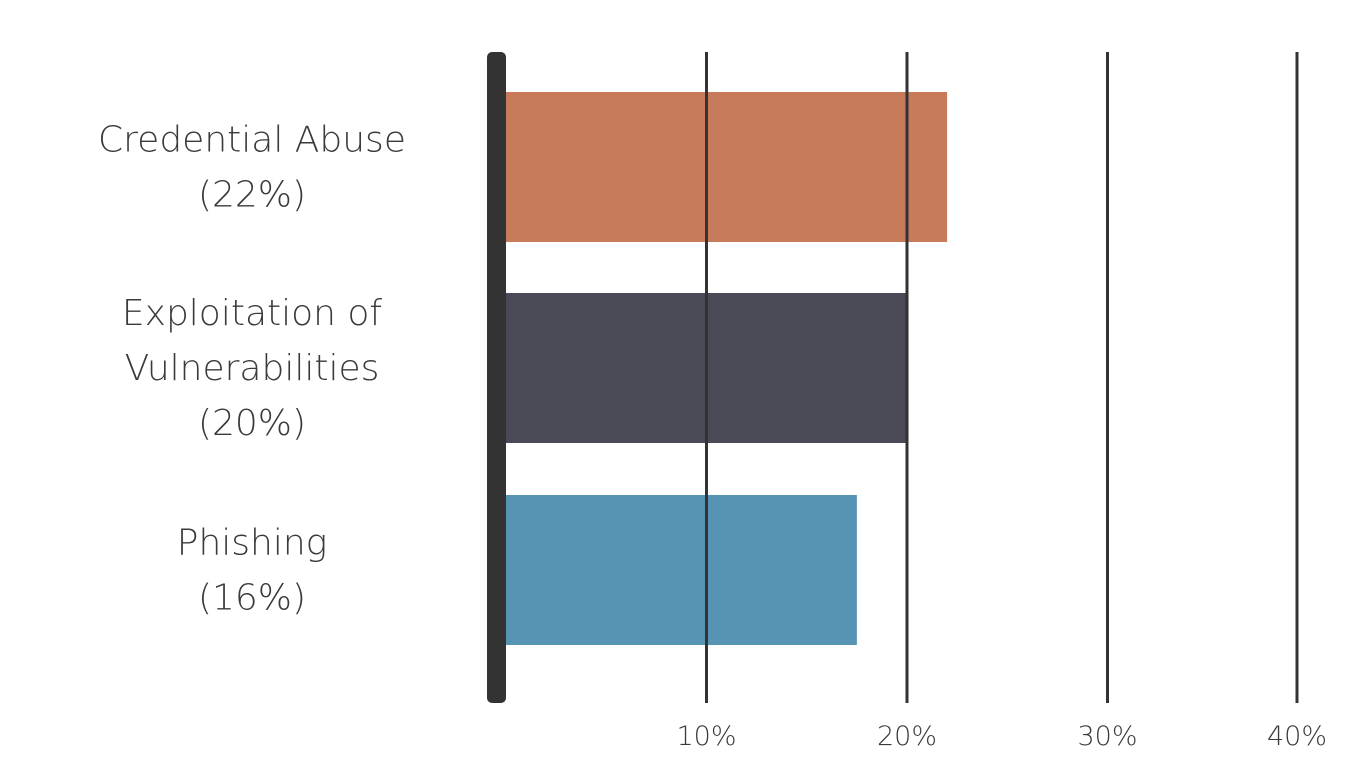 This screenshot has height=768, width=1366. I want to click on category-label-2-line-0: Phishing, so click(252, 543).